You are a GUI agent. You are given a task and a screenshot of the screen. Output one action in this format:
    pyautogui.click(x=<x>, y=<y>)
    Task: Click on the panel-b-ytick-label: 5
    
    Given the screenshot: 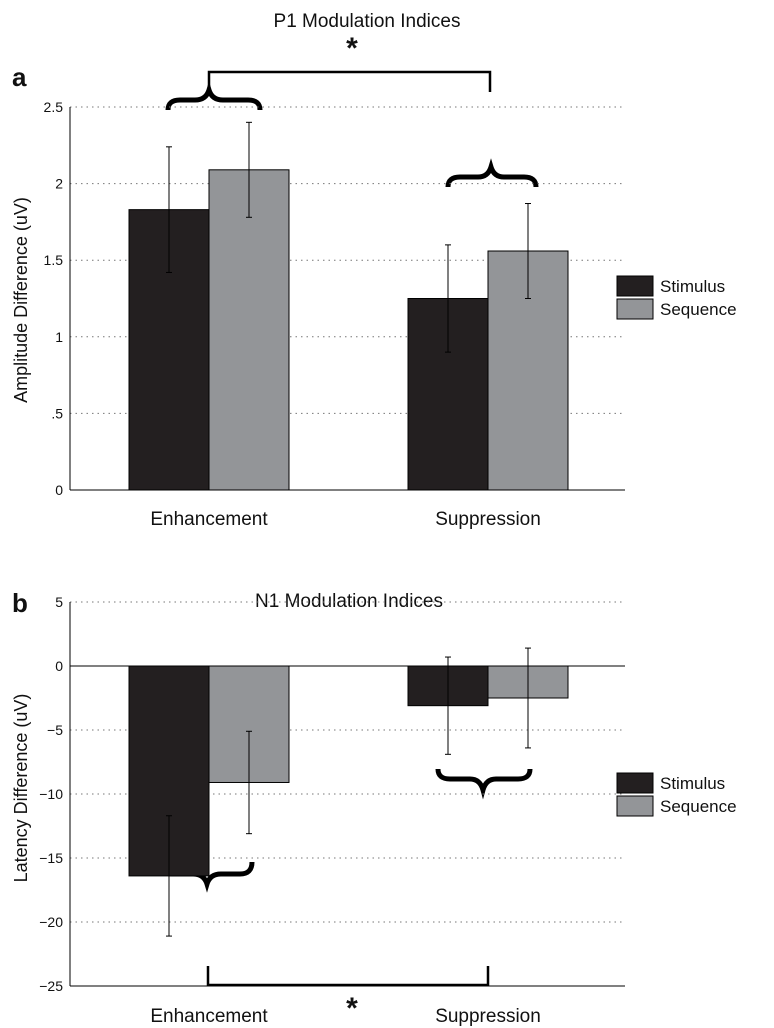 What is the action you would take?
    pyautogui.click(x=59, y=602)
    